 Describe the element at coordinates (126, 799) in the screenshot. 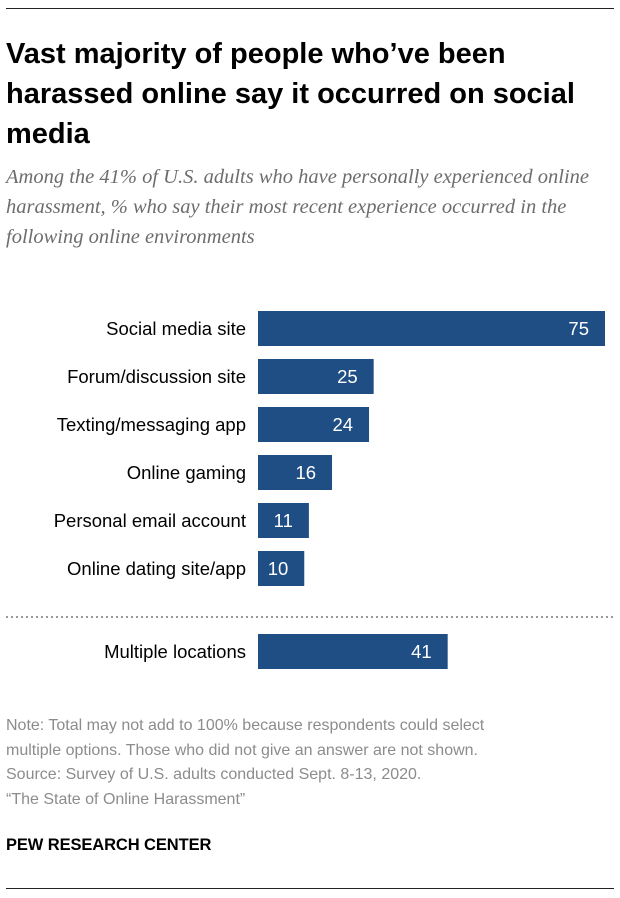

I see `report-title-line: “The State of Online Harassment”` at that location.